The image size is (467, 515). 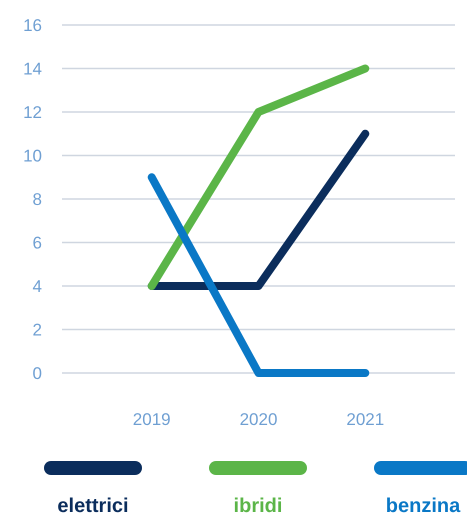 What do you see at coordinates (365, 419) in the screenshot?
I see `x-tick-label: 2021` at bounding box center [365, 419].